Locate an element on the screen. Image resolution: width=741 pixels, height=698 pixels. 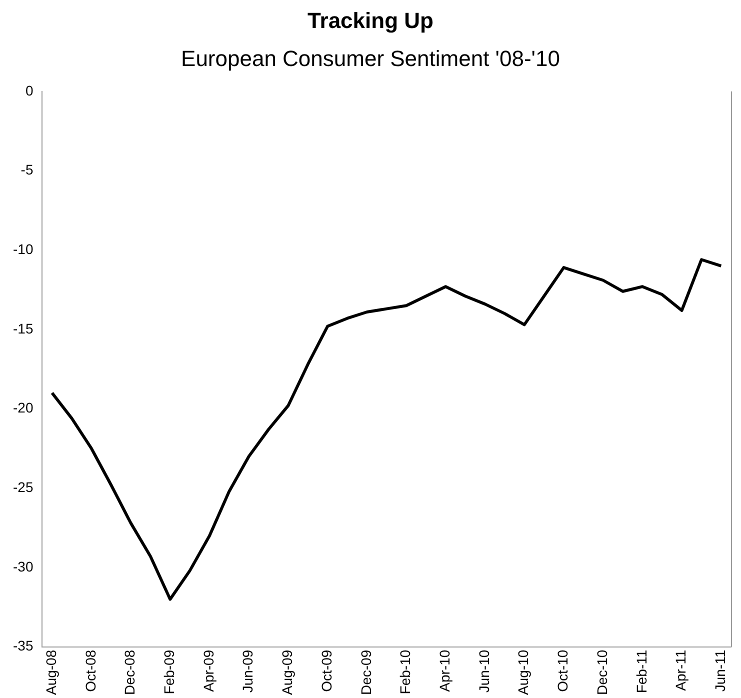
y-tick-label: -5 is located at coordinates (27, 170).